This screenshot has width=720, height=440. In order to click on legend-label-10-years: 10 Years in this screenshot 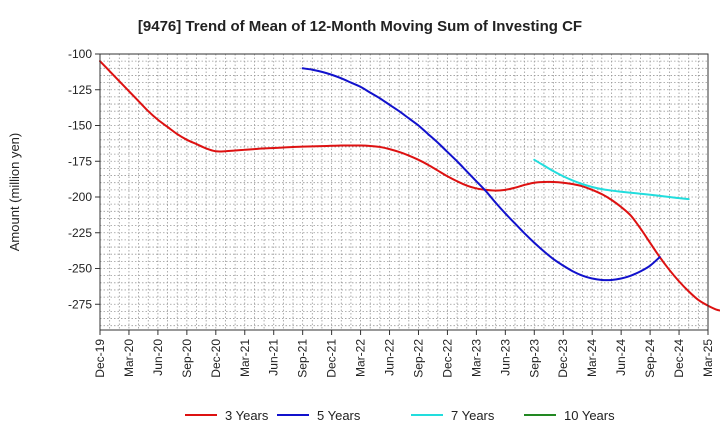, I will do `click(589, 415)`.